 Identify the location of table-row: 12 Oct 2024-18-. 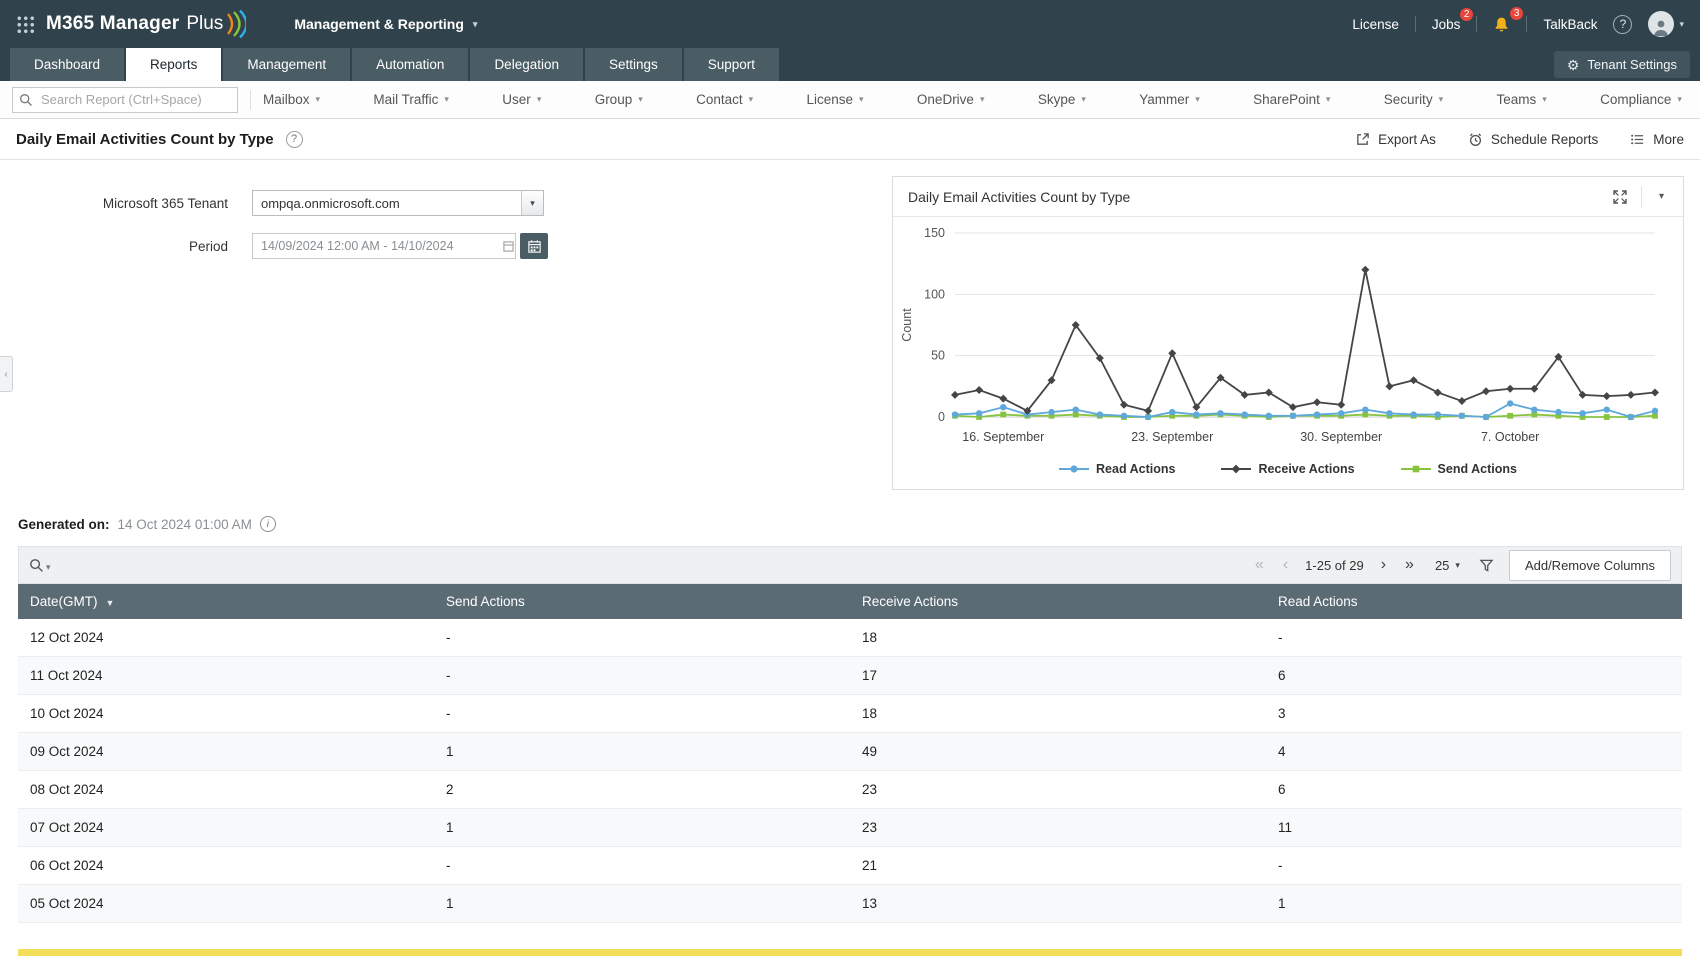
(850, 638).